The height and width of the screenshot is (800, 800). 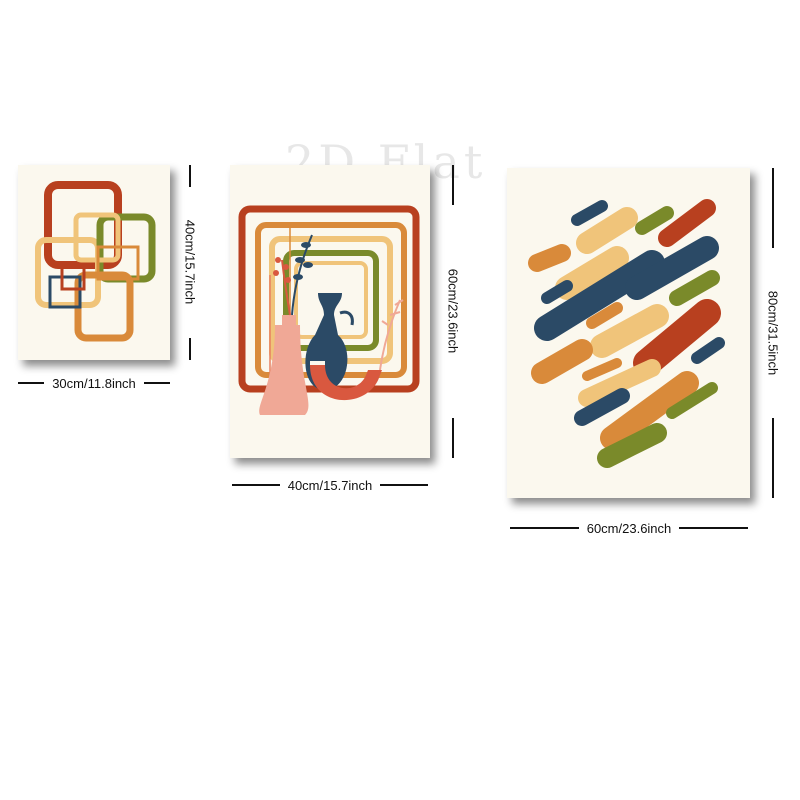 I want to click on abstract-squares-artwork, so click(x=95, y=261).